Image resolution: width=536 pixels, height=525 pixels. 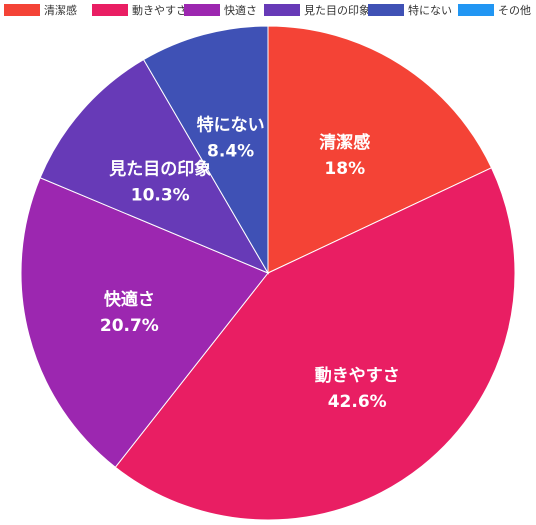 What do you see at coordinates (344, 142) in the screenshot?
I see `slice-category-0: 清潔感` at bounding box center [344, 142].